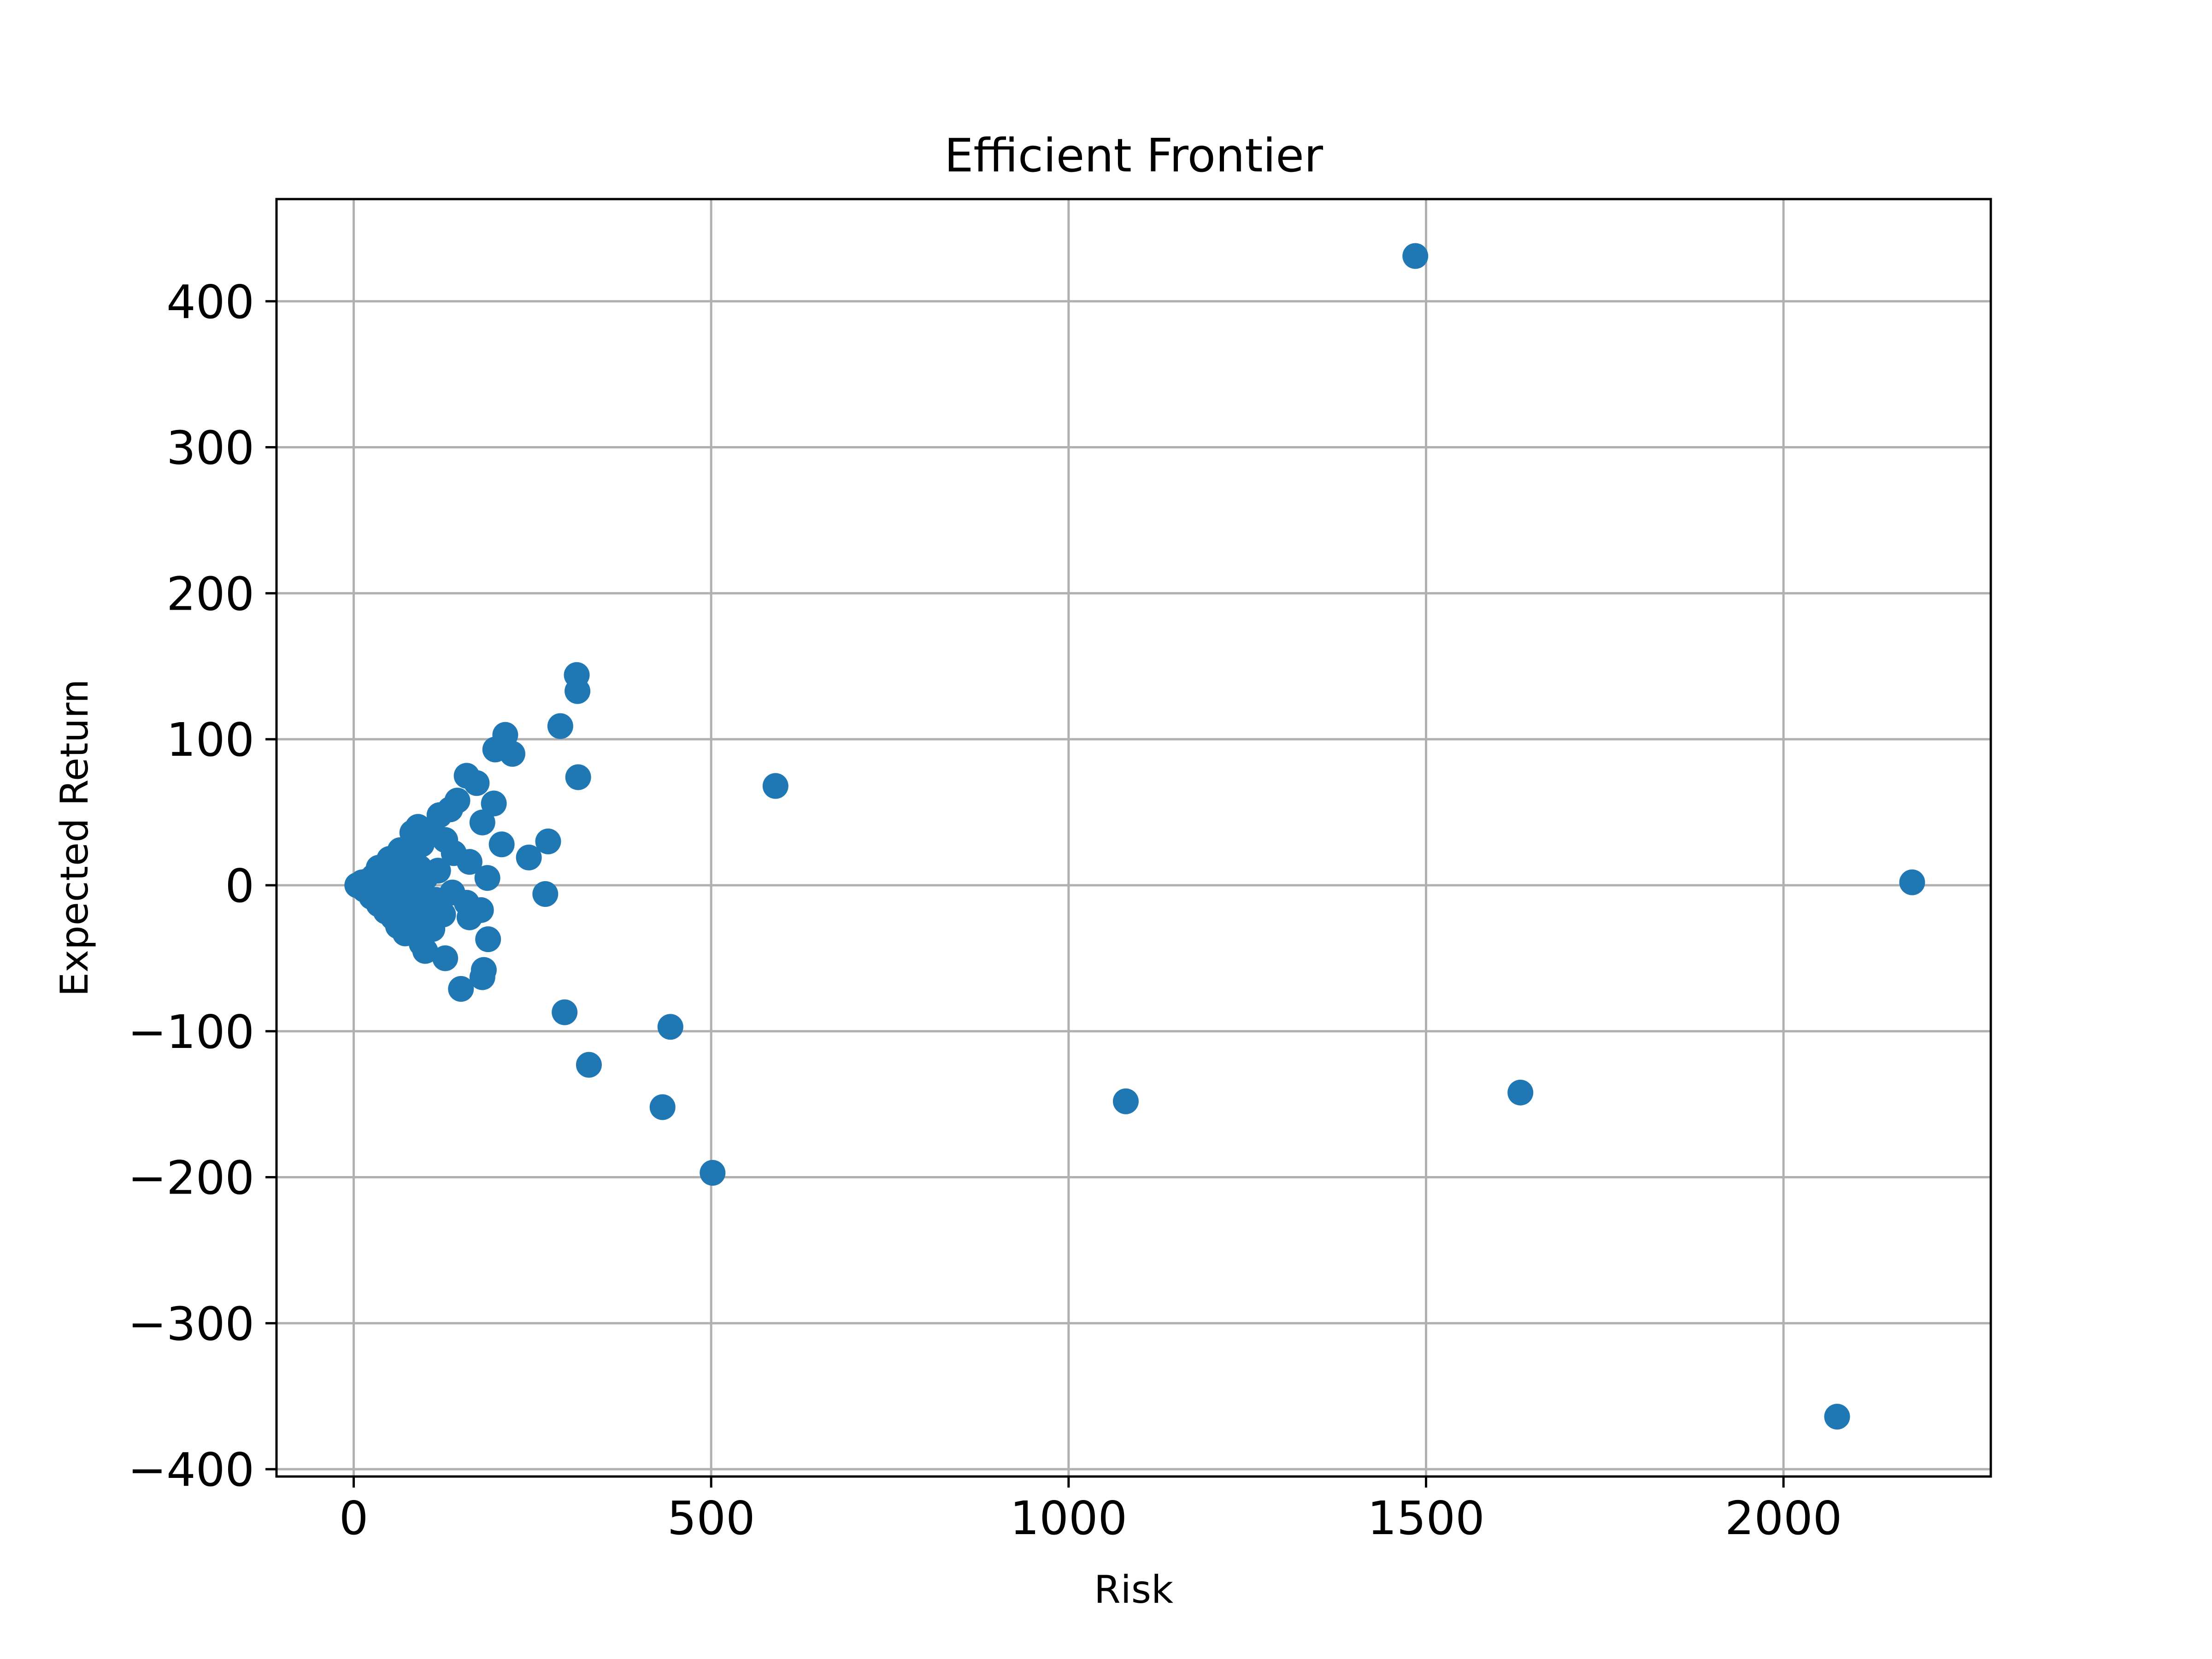 The width and height of the screenshot is (2212, 1659). I want to click on y-tick-label: 200, so click(210, 594).